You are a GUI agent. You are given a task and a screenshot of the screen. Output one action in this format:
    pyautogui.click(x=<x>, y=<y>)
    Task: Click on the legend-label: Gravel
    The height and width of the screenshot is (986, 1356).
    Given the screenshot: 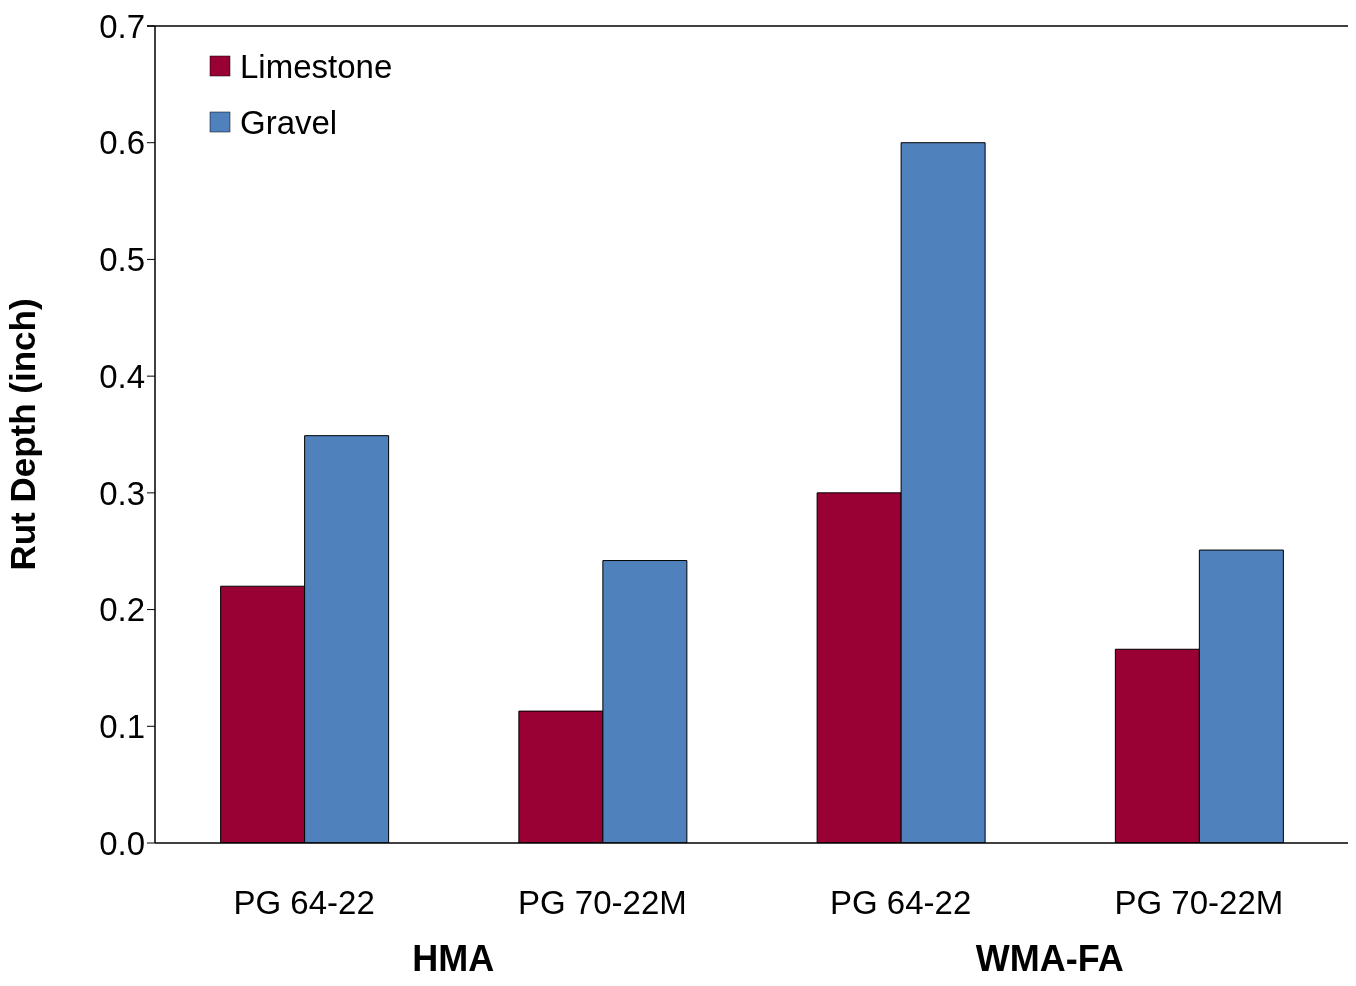 What is the action you would take?
    pyautogui.click(x=289, y=122)
    